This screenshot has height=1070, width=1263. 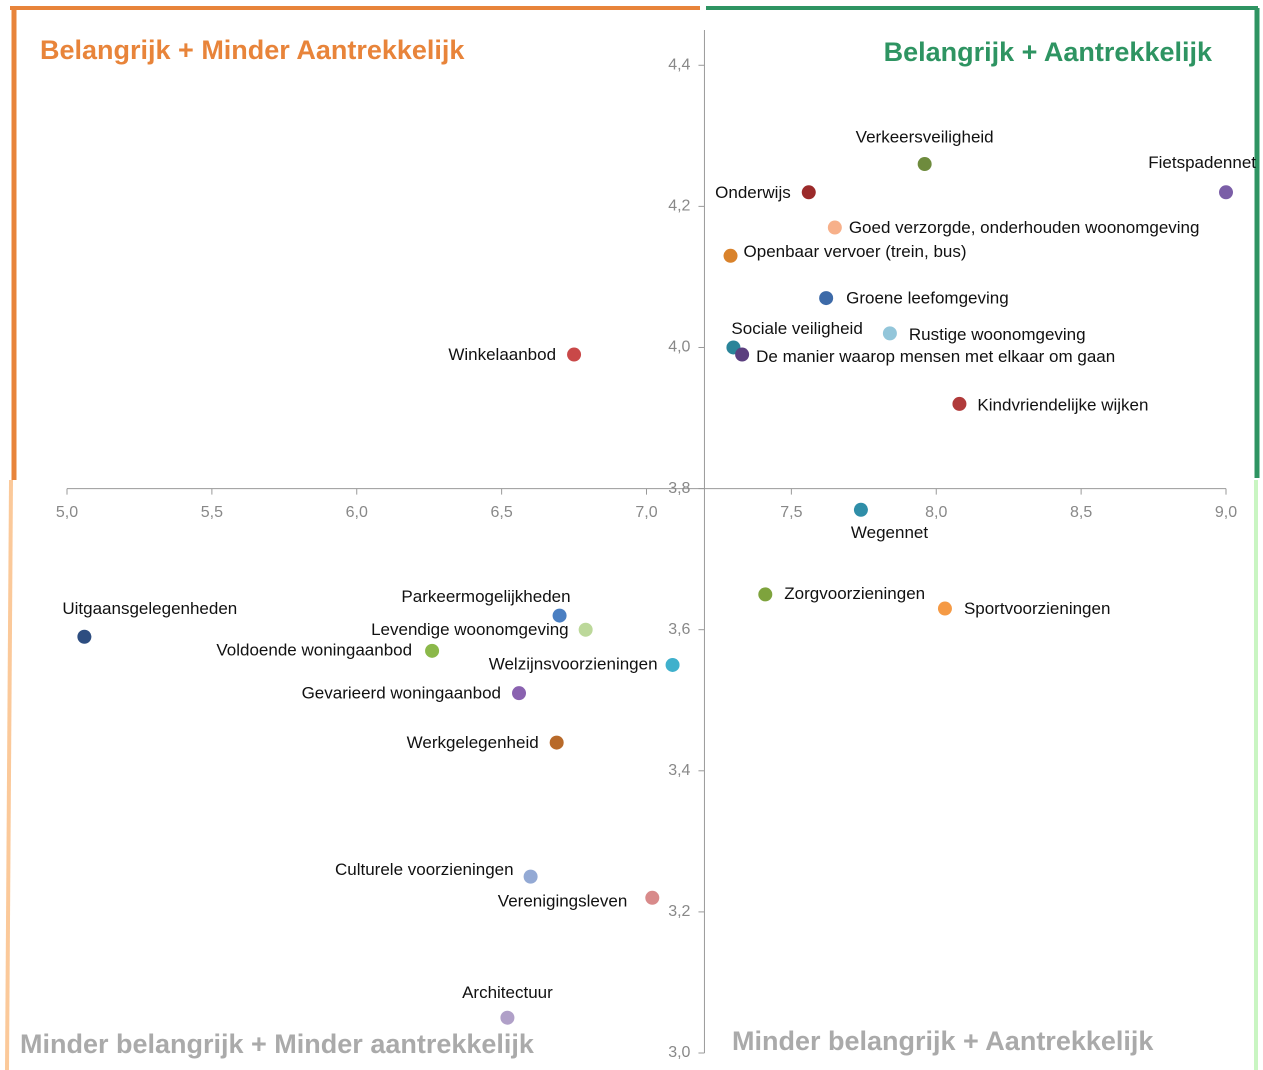 What do you see at coordinates (925, 137) in the screenshot?
I see `point-label: Verkeersveiligheid` at bounding box center [925, 137].